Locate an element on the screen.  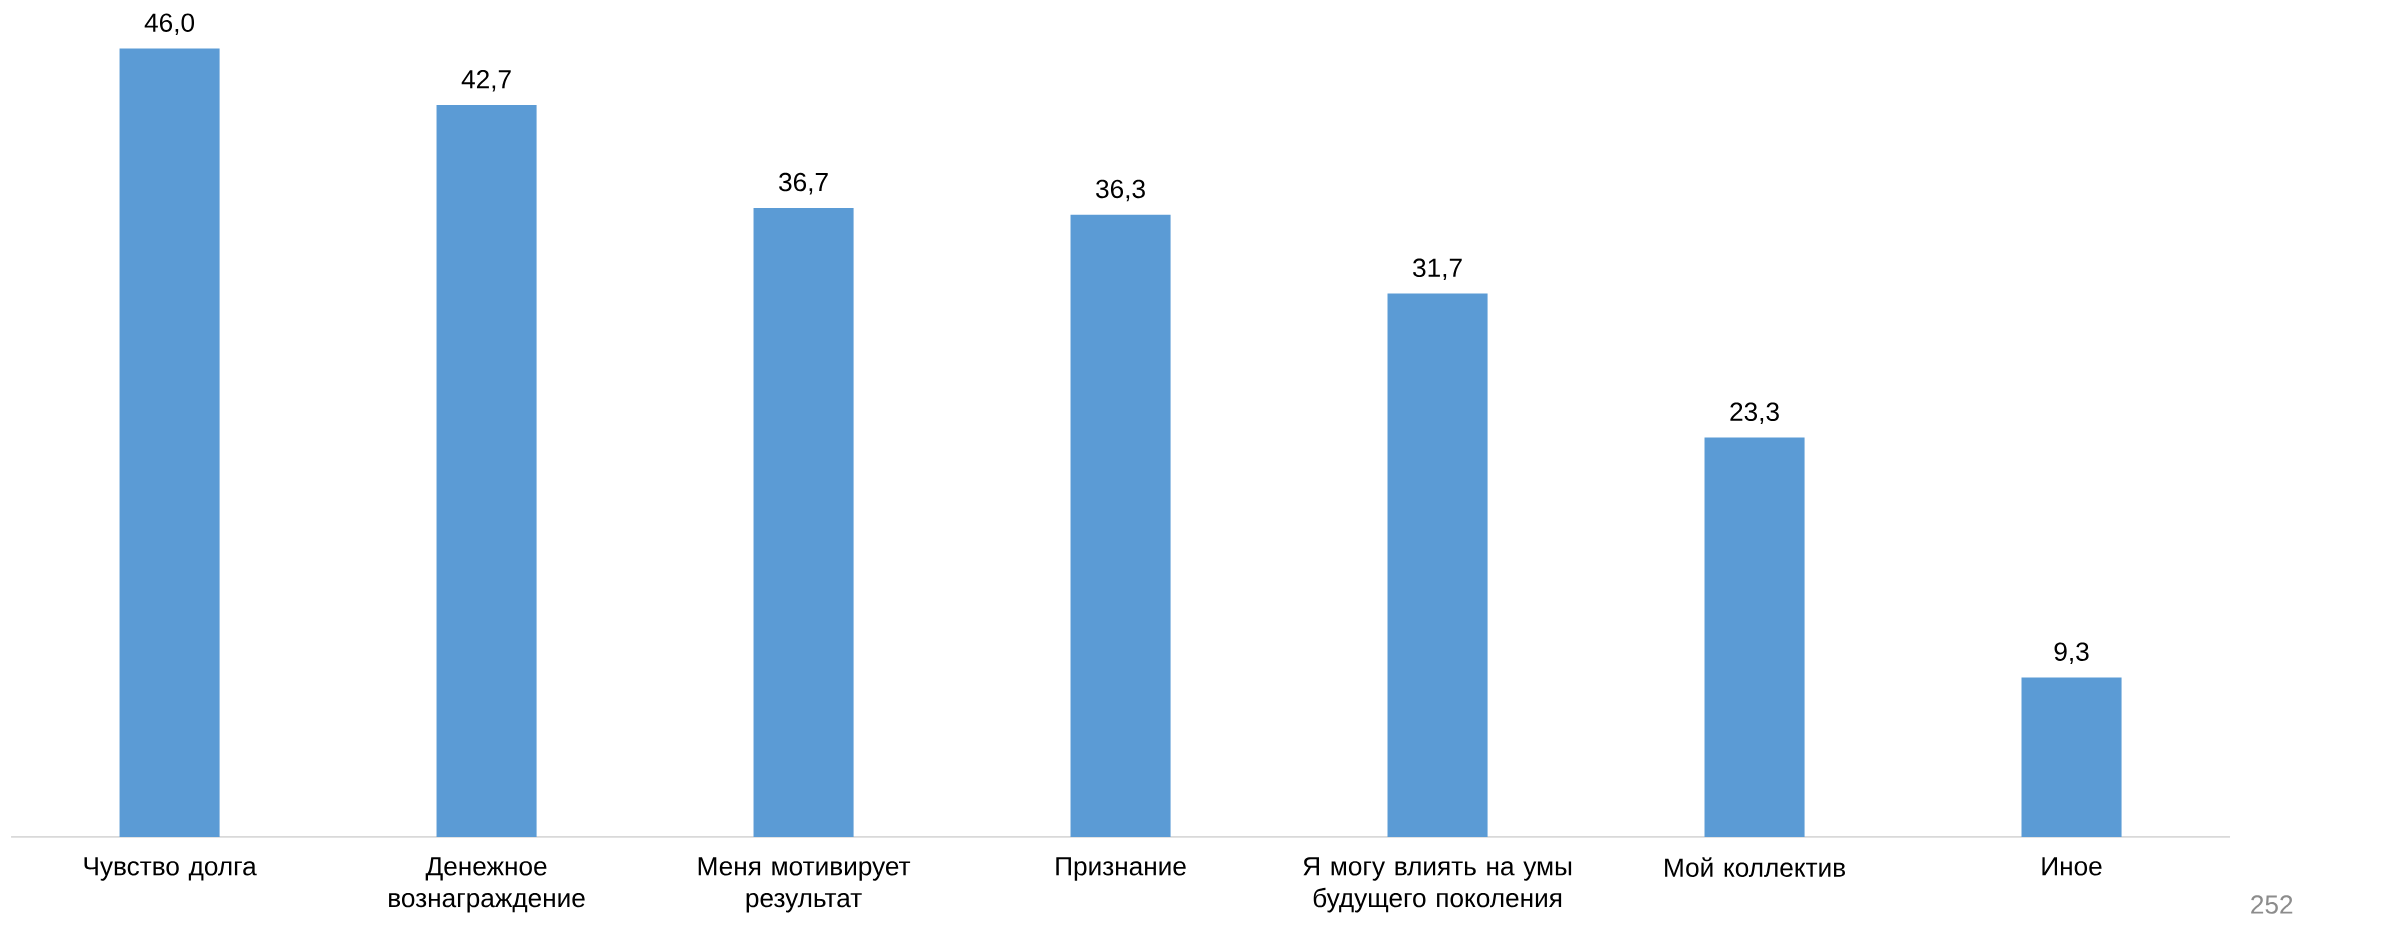
x-tick-label: Признание is located at coordinates (1121, 869).